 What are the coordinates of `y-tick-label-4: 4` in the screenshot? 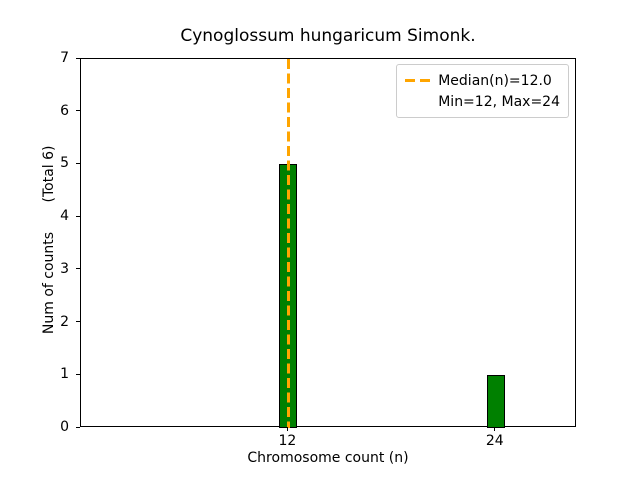 It's located at (64, 216).